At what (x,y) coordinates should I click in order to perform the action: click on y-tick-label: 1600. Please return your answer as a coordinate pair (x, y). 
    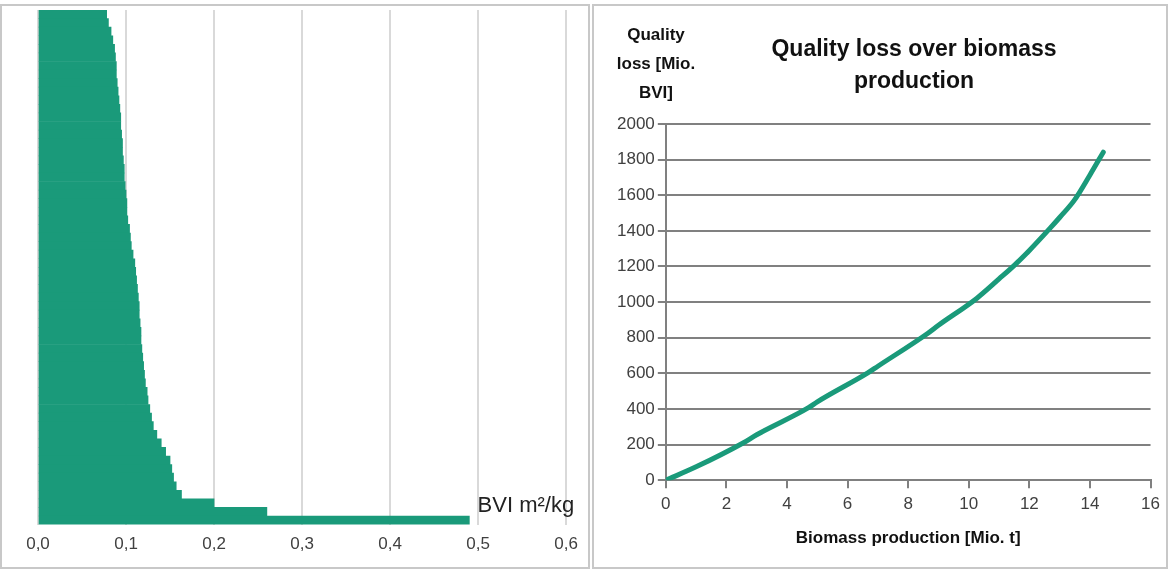
    Looking at the image, I should click on (635, 194).